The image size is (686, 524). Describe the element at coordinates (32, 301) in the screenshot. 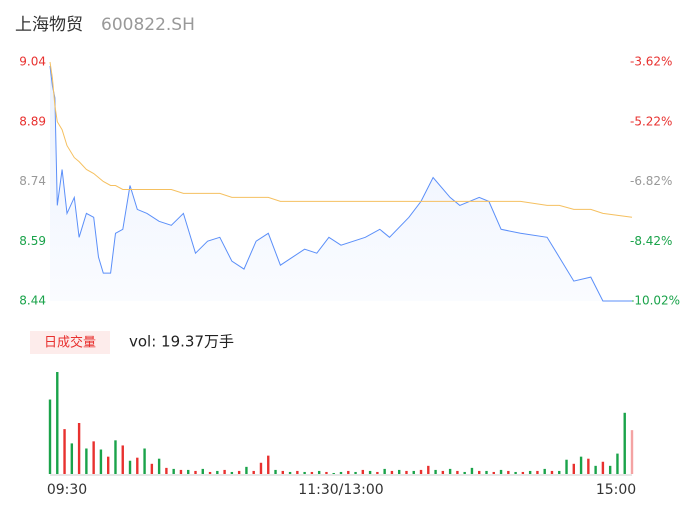

I see `y-tick-label: 8.44` at that location.